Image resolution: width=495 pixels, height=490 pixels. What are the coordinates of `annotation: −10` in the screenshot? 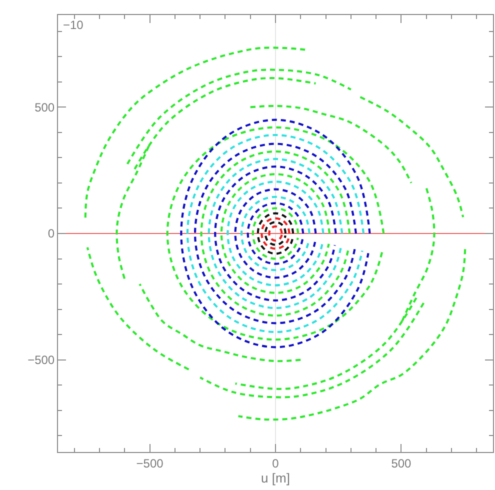 It's located at (73, 25).